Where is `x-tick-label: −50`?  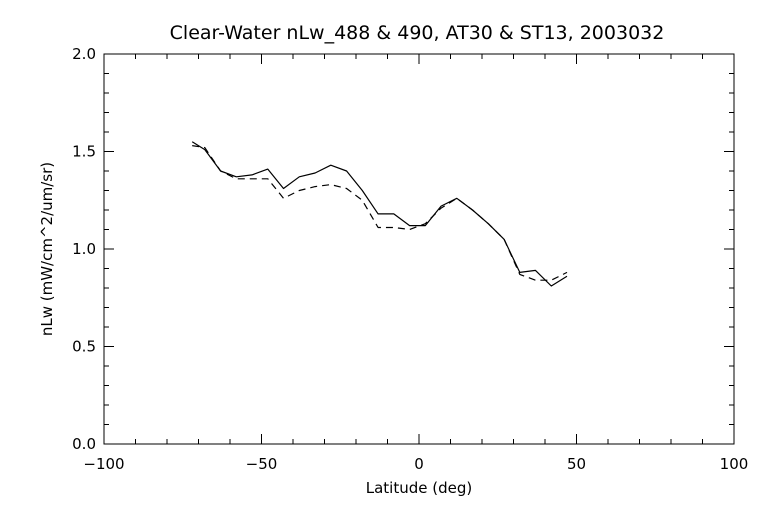 x-tick-label: −50 is located at coordinates (262, 464).